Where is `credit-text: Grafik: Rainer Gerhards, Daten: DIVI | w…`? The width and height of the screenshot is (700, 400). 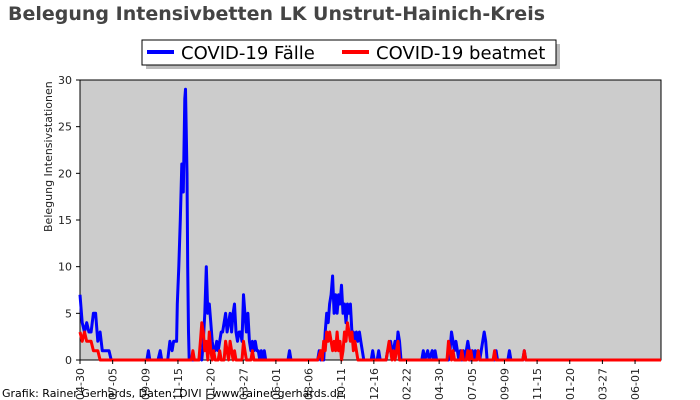 credit-text: Grafik: Rainer Gerhards, Daten: DIVI | w… is located at coordinates (173, 393).